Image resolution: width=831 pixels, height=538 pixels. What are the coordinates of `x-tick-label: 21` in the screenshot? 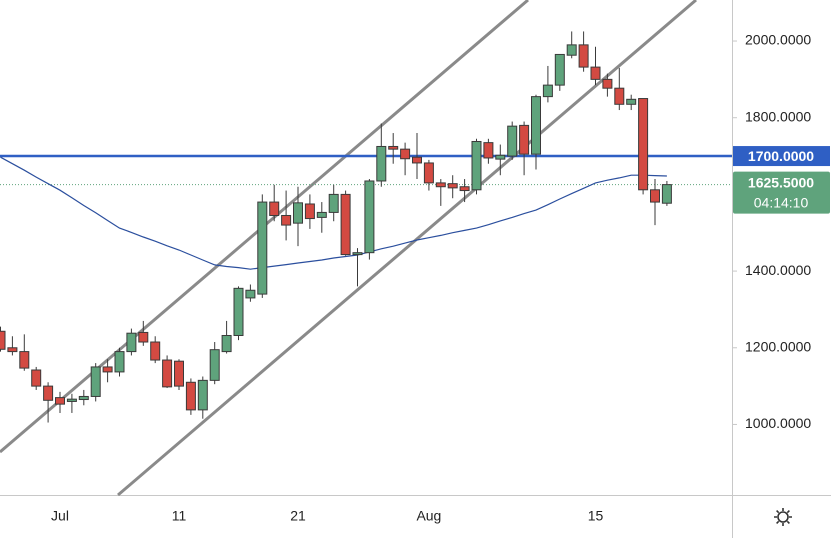 It's located at (298, 516).